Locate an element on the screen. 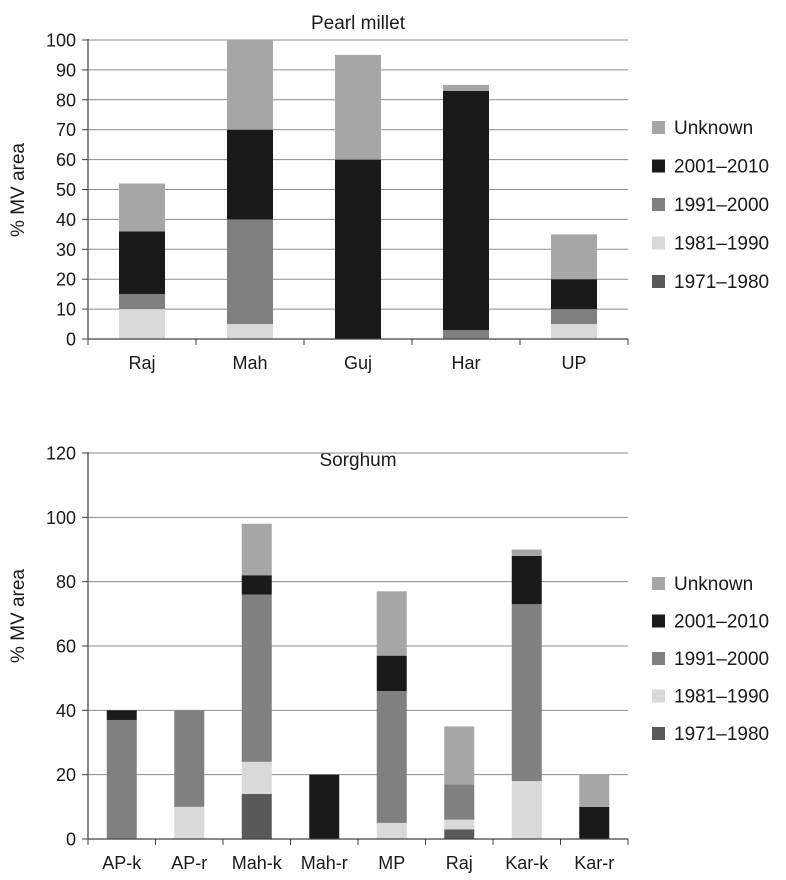 This screenshot has width=786, height=880. x-tick-label: Mah-k is located at coordinates (257, 863).